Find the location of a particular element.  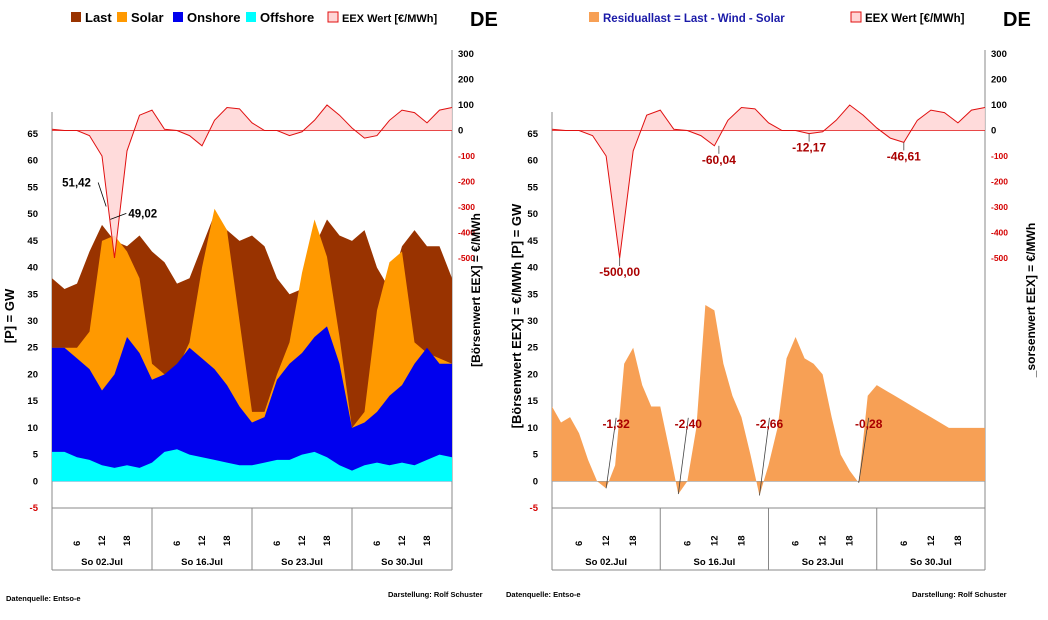

y2-tick-label: 0 is located at coordinates (460, 131).